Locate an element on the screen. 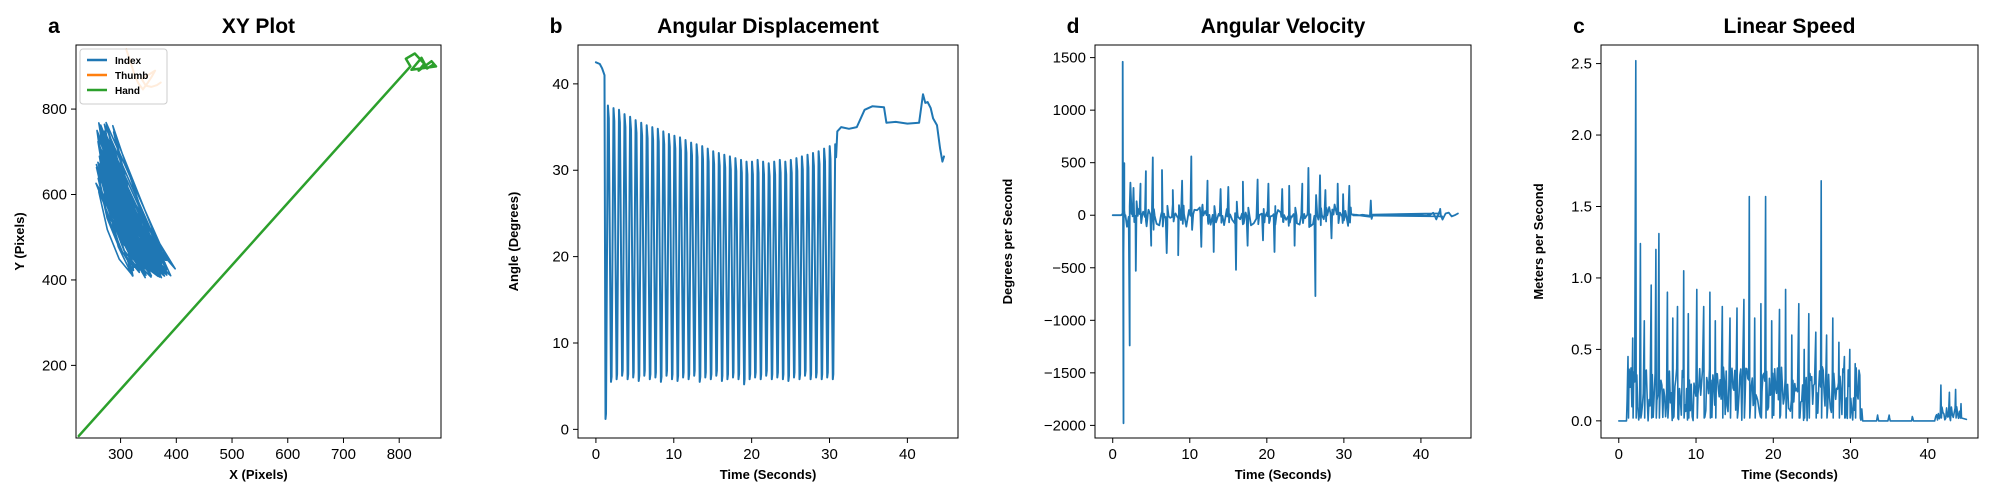 The width and height of the screenshot is (2000, 500). y-tick-label: 1.5 is located at coordinates (1581, 206).